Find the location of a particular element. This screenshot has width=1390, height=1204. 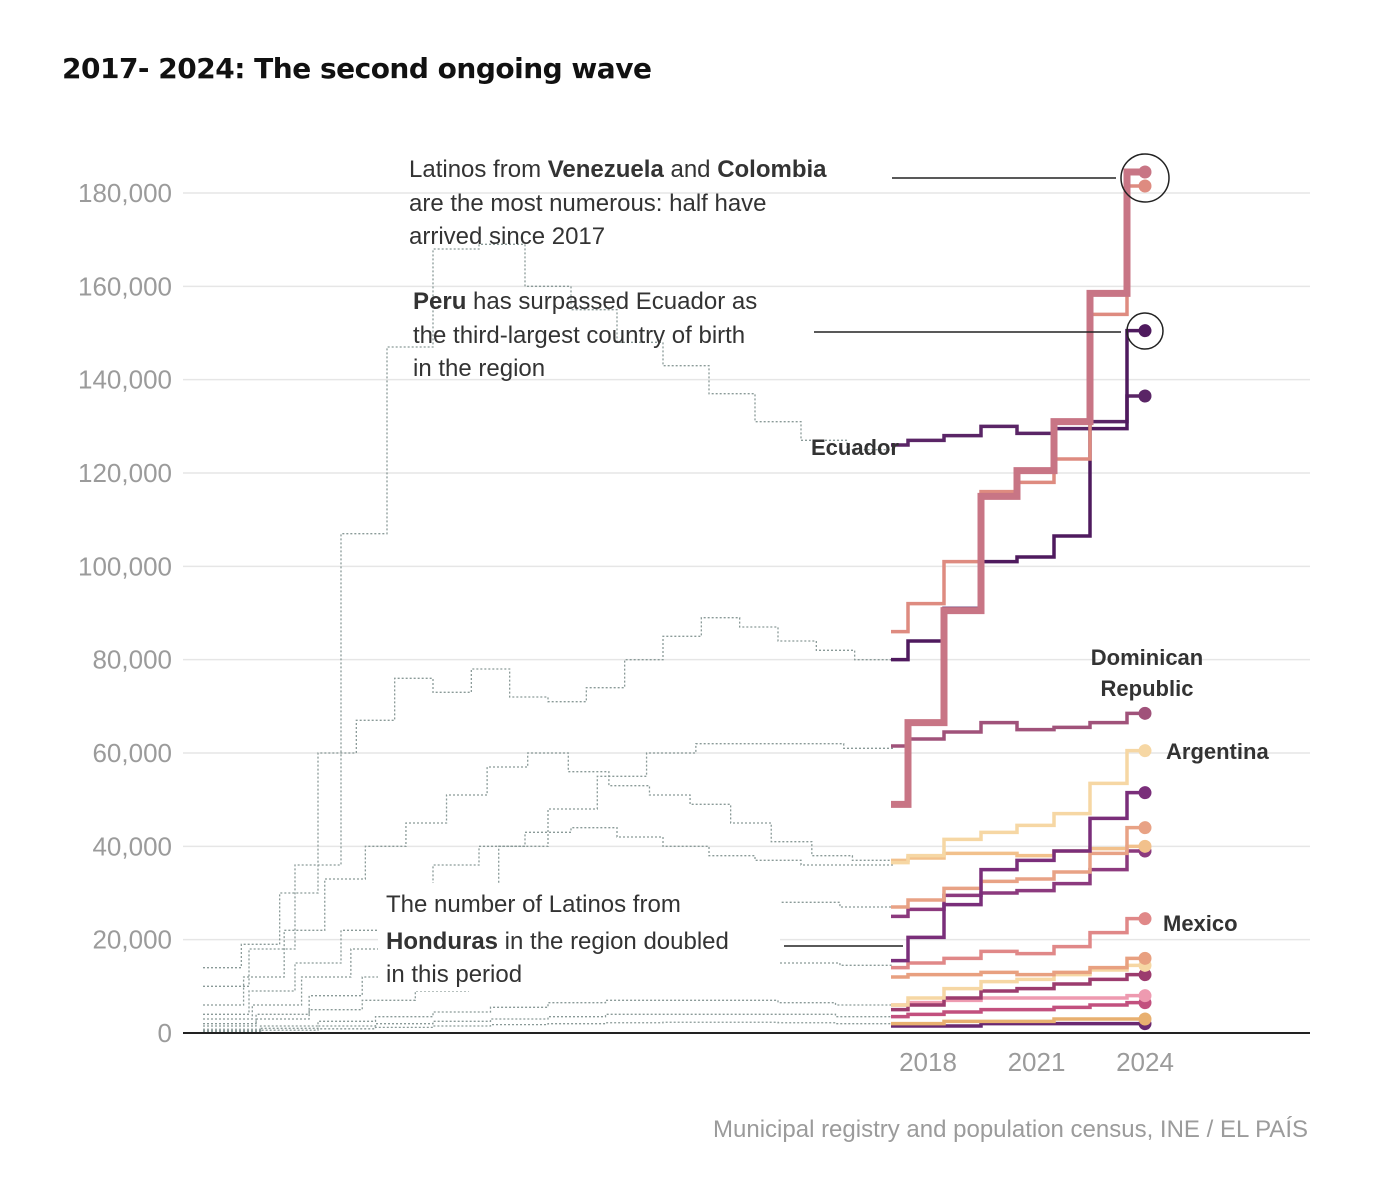

annotation-honduras-line2: Honduras in the region doubled is located at coordinates (557, 941).